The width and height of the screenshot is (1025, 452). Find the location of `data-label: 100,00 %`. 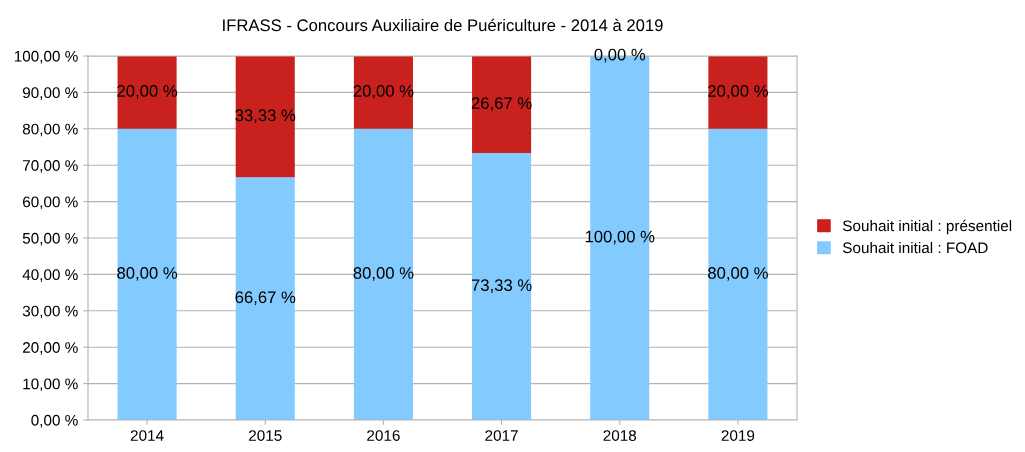

data-label: 100,00 % is located at coordinates (620, 237).